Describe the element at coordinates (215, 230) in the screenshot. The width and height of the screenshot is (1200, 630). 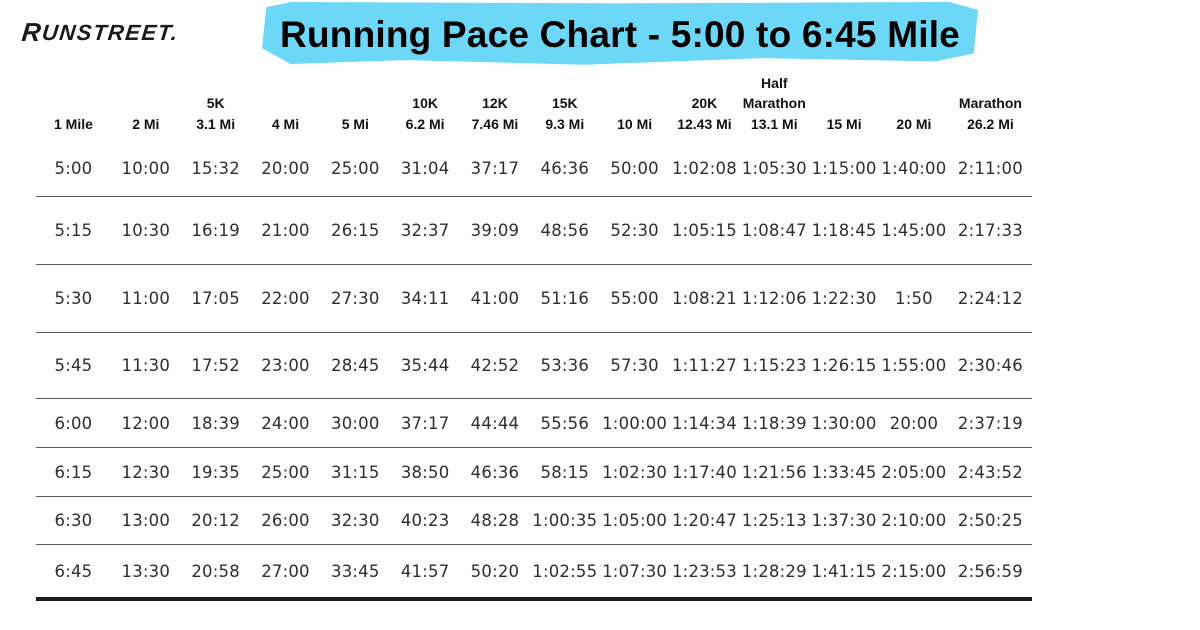
I see `pace-cell: 16:19` at that location.